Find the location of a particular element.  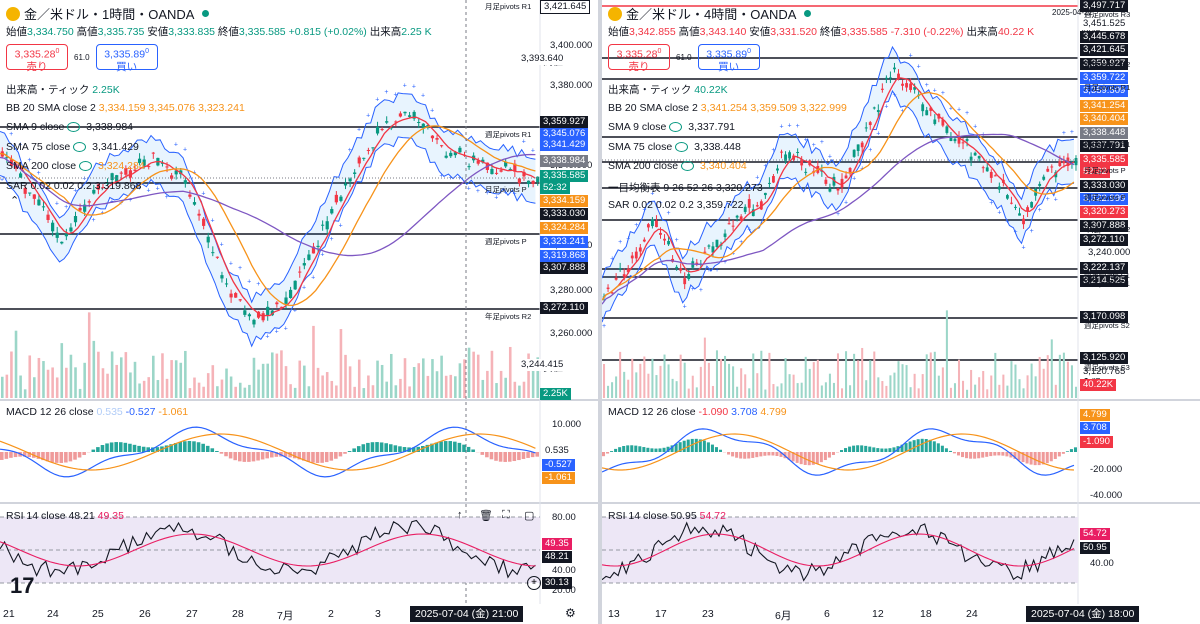

pivot-label: 週足pivots S1 is located at coordinates (1107, 275).